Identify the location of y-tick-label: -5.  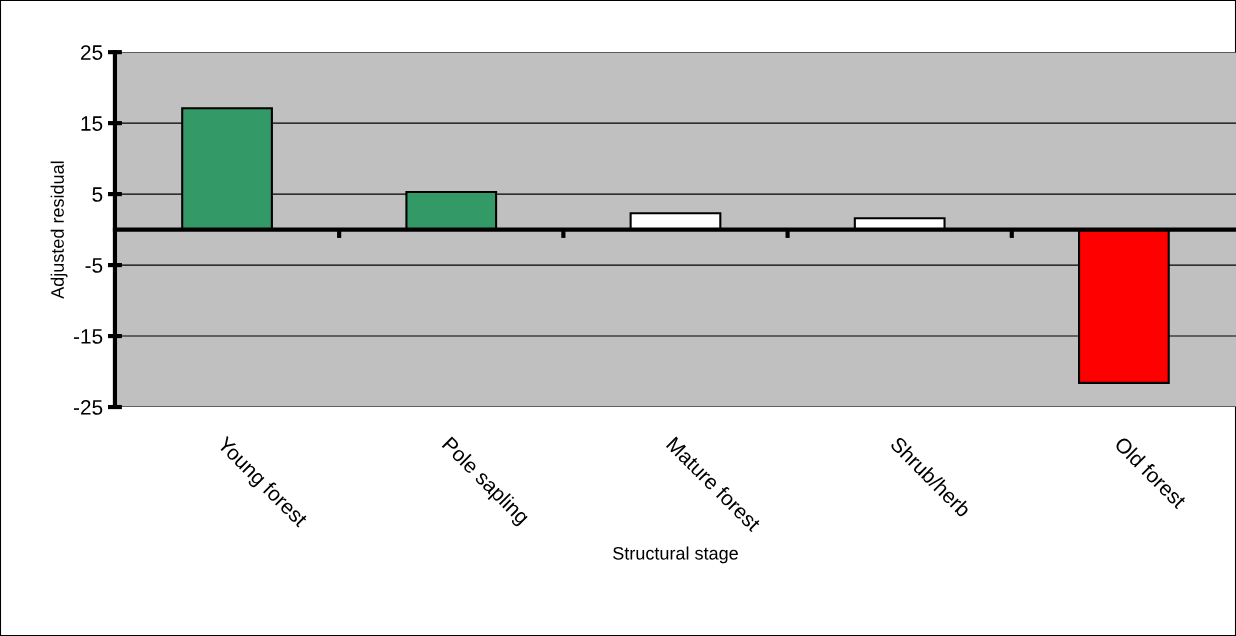
(94, 265).